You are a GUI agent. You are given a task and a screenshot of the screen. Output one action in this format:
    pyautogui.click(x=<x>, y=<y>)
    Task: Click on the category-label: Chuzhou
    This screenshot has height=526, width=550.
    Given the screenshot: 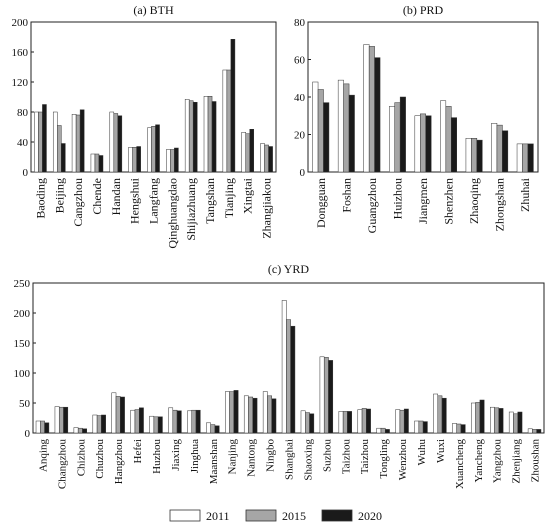 What is the action you would take?
    pyautogui.click(x=100, y=459)
    